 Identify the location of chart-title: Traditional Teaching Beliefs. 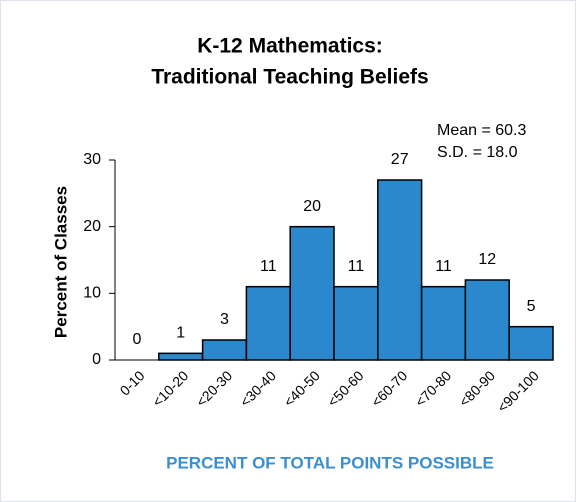
(289, 77).